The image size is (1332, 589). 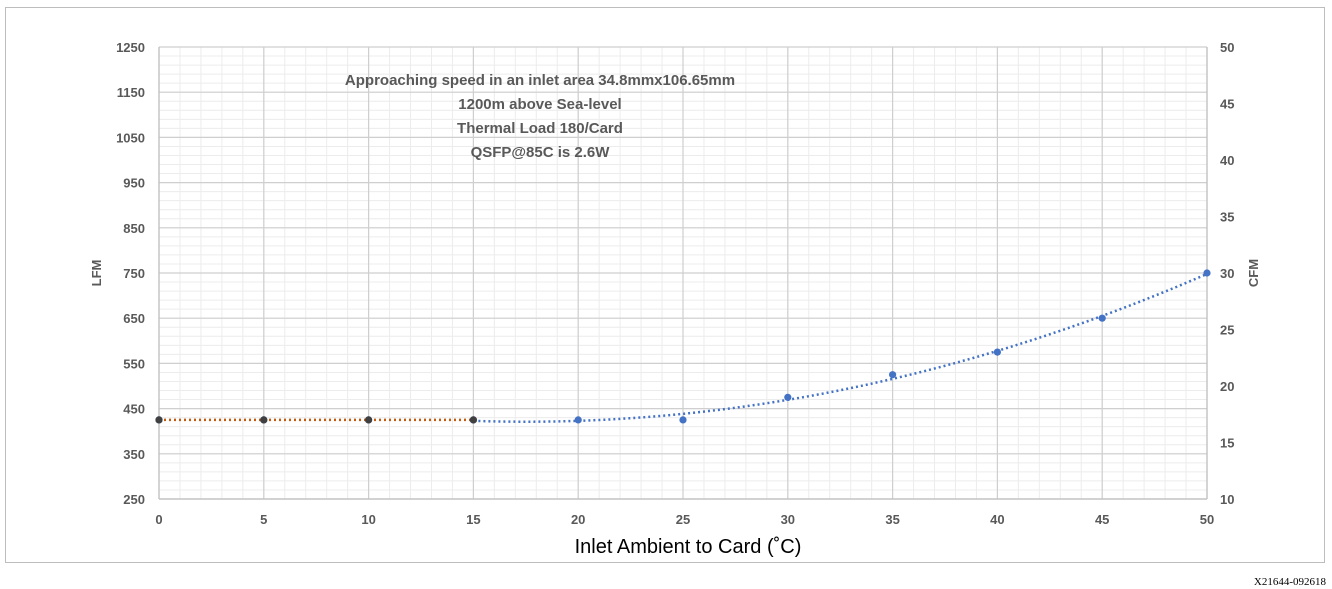 I want to click on y2-tick-label: 50, so click(x=1227, y=47).